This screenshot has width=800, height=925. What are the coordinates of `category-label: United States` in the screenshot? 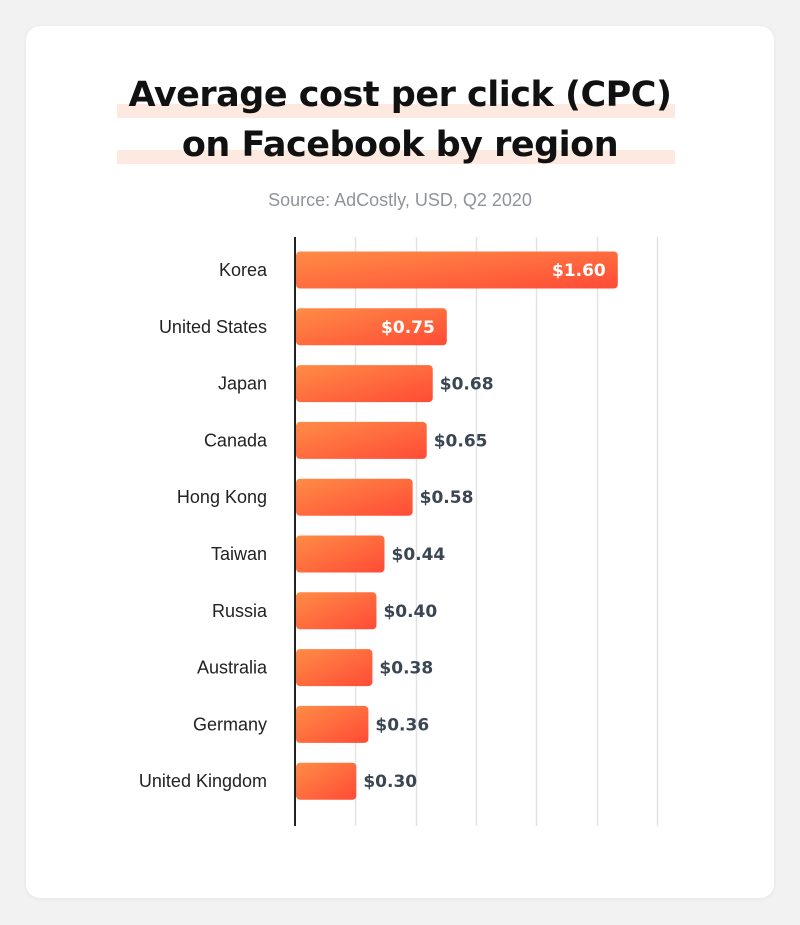 It's located at (213, 327).